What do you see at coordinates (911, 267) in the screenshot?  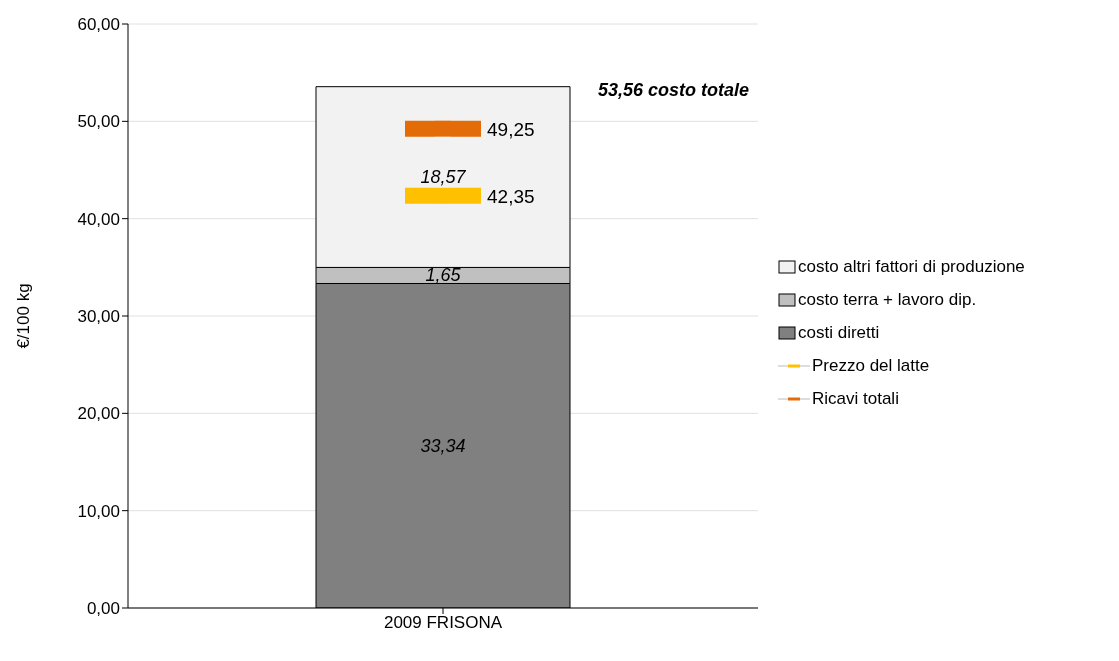 I see `legend-label: costo altri fattori di produzione` at bounding box center [911, 267].